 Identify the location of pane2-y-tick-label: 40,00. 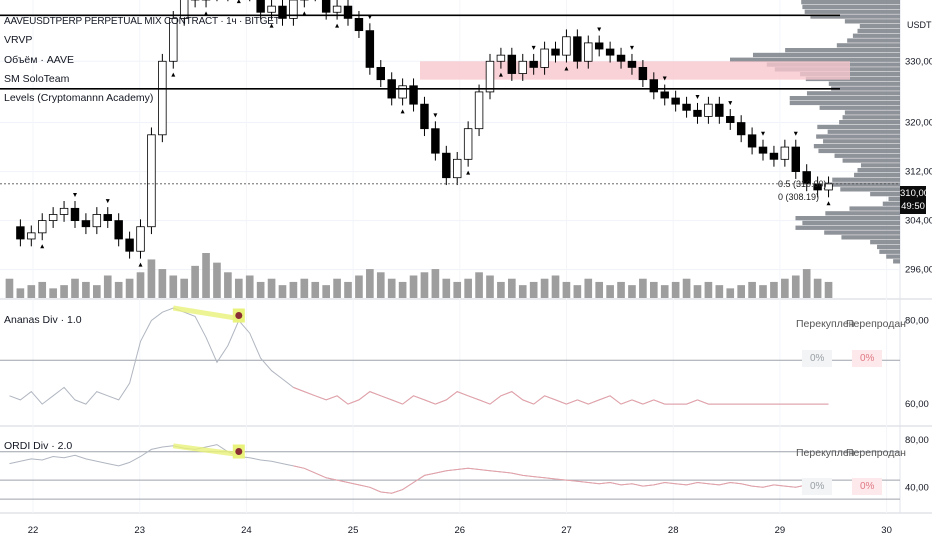
(917, 487).